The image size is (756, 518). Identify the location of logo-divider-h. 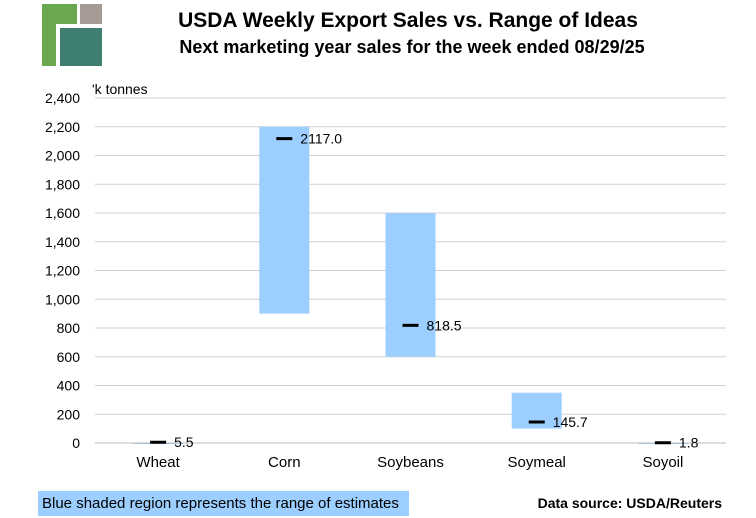
(79, 26).